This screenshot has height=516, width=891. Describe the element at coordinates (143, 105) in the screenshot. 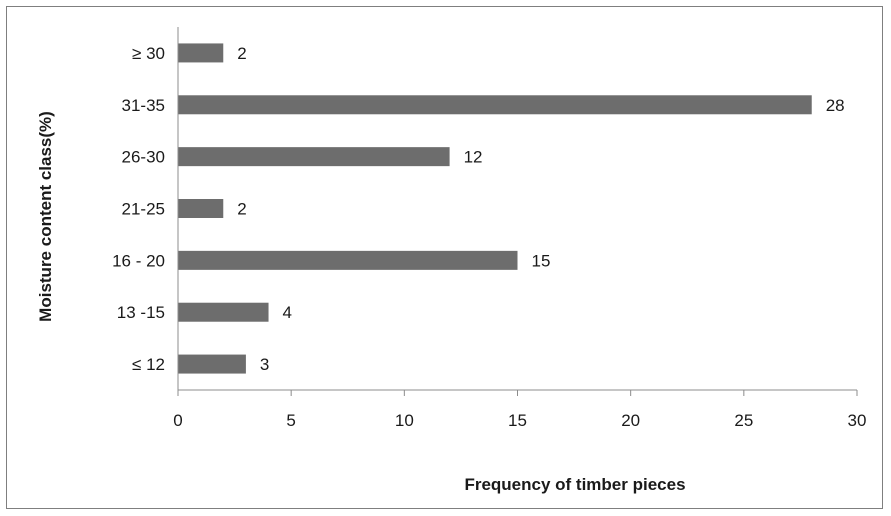

I see `y-category-label: 31-35` at that location.